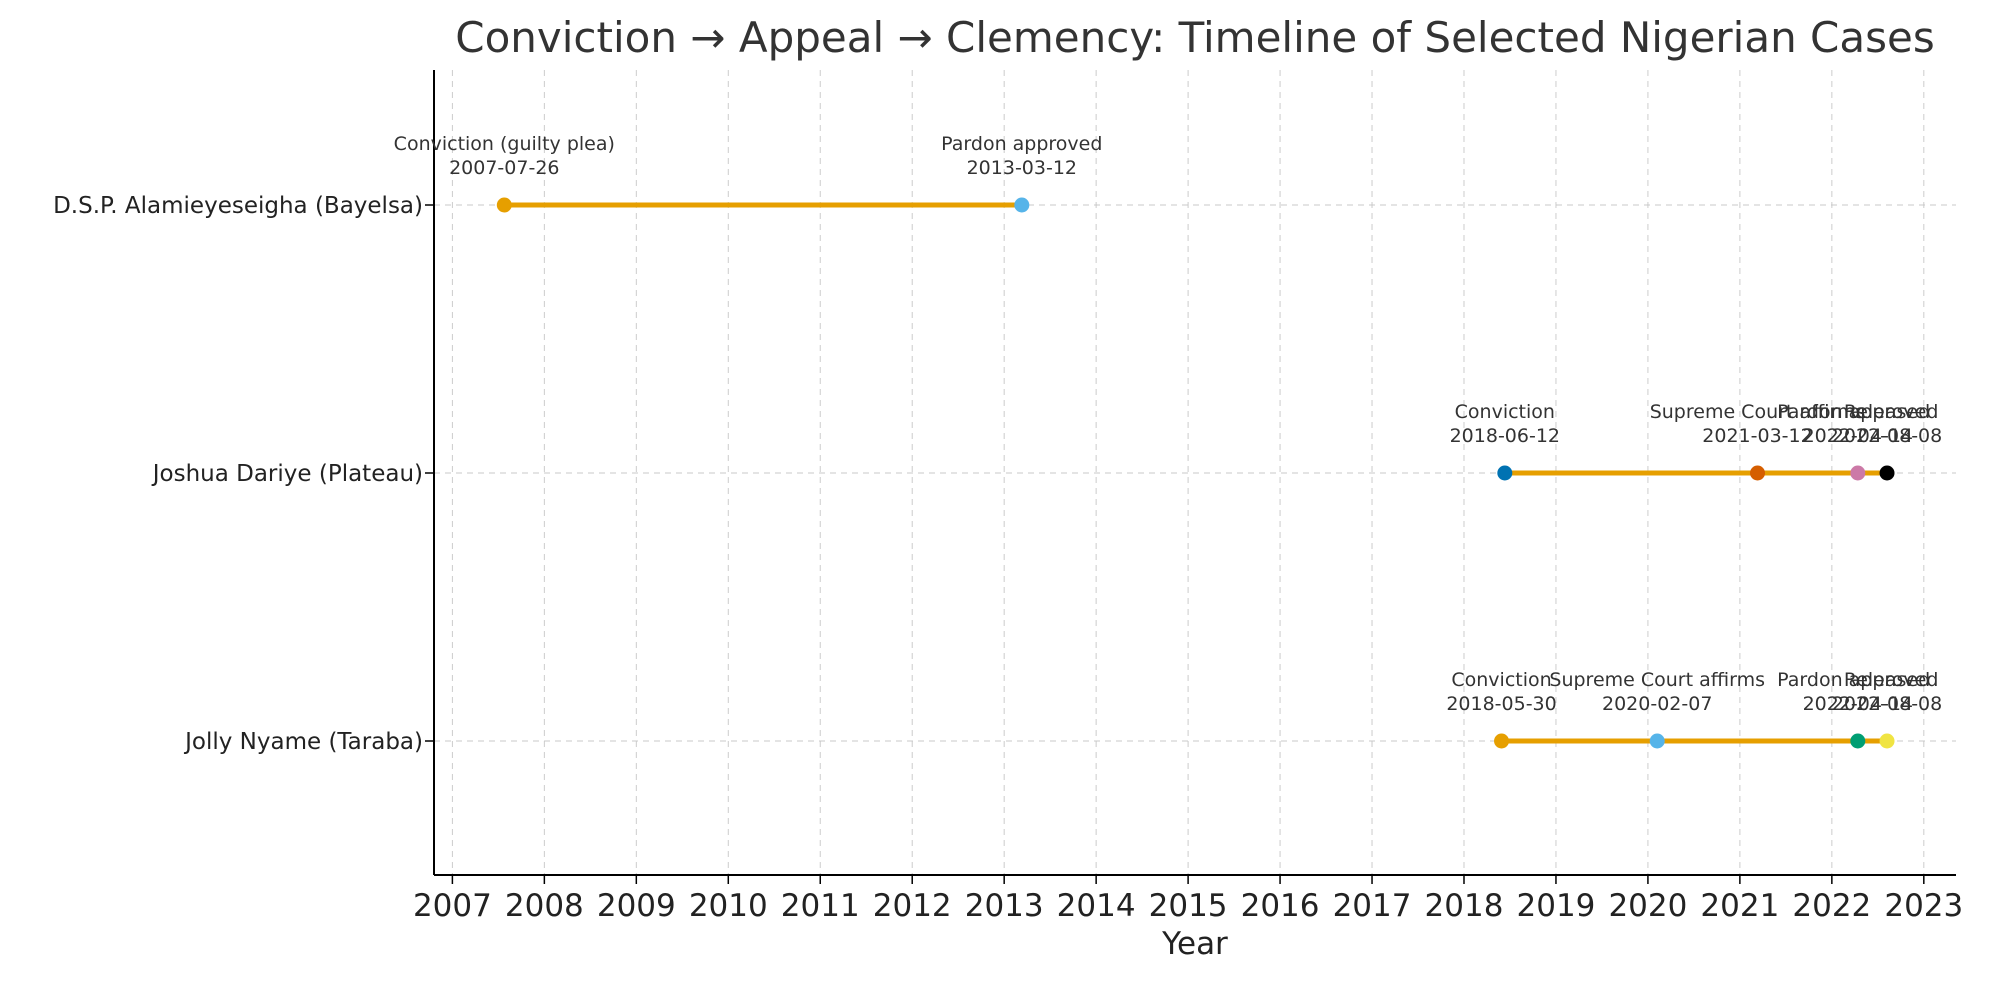 Image resolution: width=1995 pixels, height=984 pixels. What do you see at coordinates (820, 906) in the screenshot?
I see `x-tick-label: 2011` at bounding box center [820, 906].